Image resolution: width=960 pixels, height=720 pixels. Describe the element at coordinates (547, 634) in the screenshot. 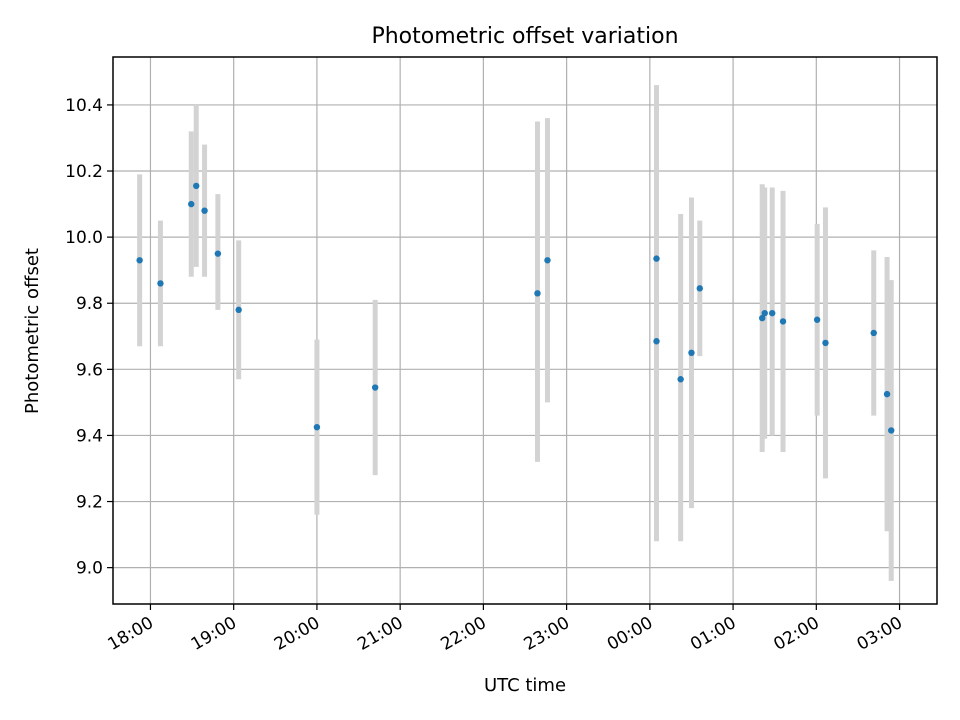

I see `x-tick-label: 23:00` at that location.